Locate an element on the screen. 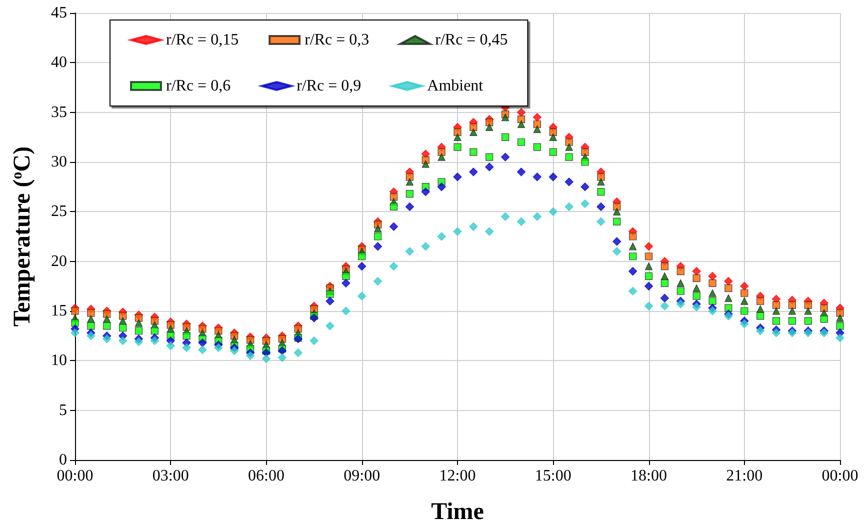  y-tick-label: 40 is located at coordinates (59, 63).